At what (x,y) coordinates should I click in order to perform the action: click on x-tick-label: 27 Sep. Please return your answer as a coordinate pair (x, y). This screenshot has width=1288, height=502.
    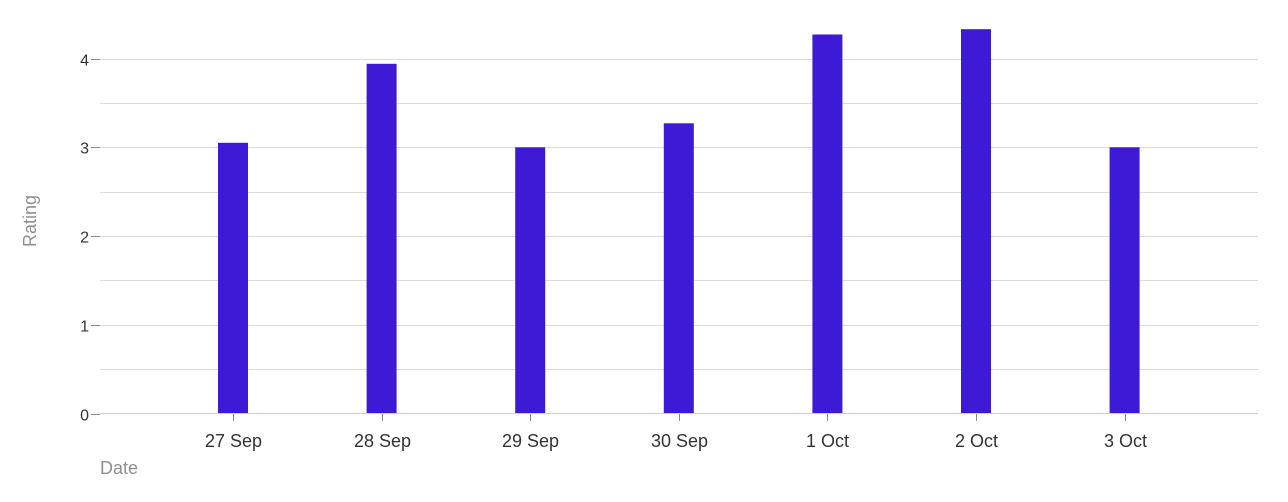
    Looking at the image, I should click on (233, 441).